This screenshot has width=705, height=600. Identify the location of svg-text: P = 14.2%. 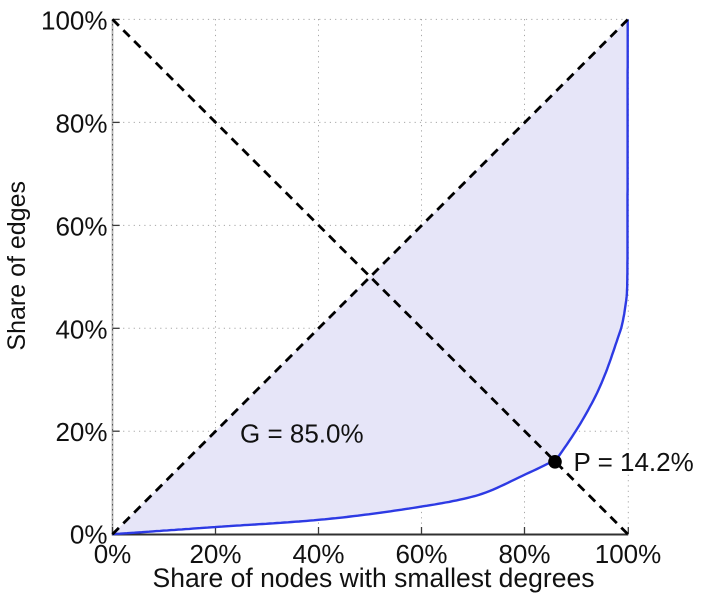
(634, 462).